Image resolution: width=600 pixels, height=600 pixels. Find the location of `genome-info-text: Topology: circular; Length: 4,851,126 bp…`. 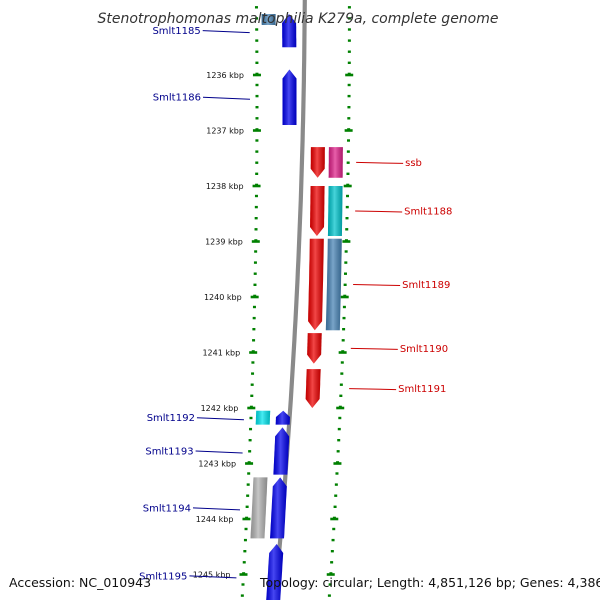

genome-info-text: Topology: circular; Length: 4,851,126 bp… is located at coordinates (429, 582).